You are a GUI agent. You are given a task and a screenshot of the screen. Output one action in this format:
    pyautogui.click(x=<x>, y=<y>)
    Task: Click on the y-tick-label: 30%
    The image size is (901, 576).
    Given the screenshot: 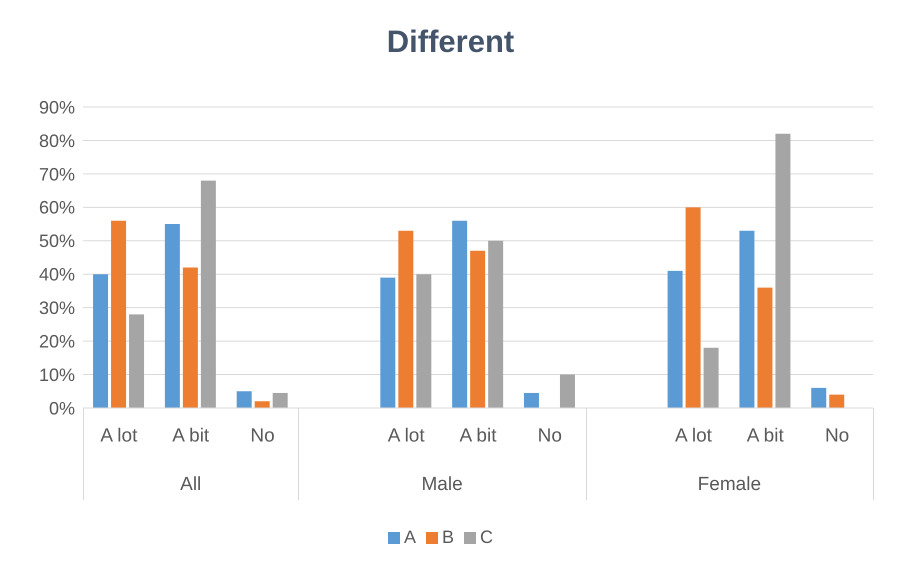 What is the action you would take?
    pyautogui.click(x=56, y=308)
    